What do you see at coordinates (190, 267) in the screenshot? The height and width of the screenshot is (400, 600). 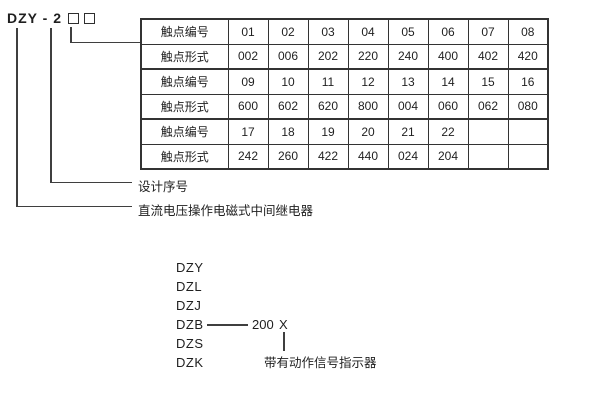 I see `model-item-dzy: DZY` at bounding box center [190, 267].